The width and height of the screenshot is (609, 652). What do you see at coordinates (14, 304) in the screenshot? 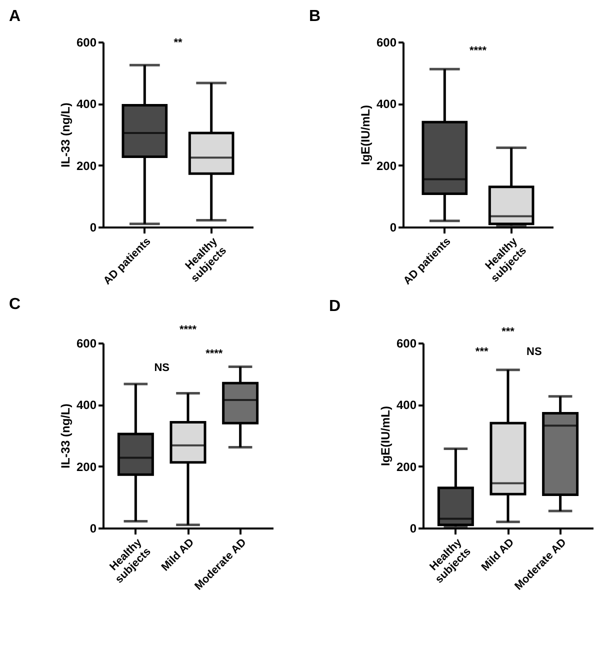
I see `chart-title: C` at bounding box center [14, 304].